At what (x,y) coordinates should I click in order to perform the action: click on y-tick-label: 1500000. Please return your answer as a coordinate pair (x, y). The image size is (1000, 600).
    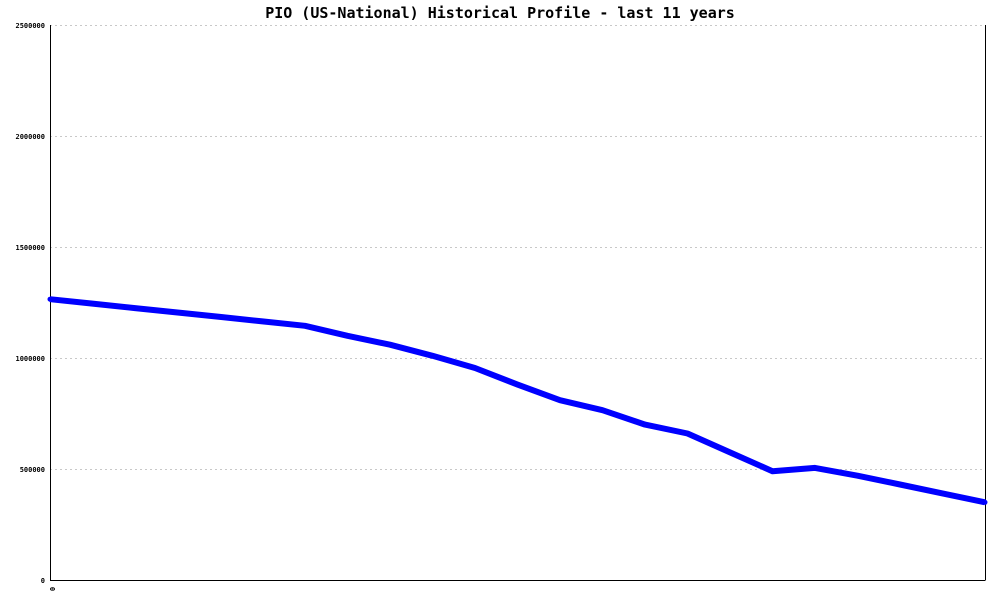
    Looking at the image, I should click on (30, 248).